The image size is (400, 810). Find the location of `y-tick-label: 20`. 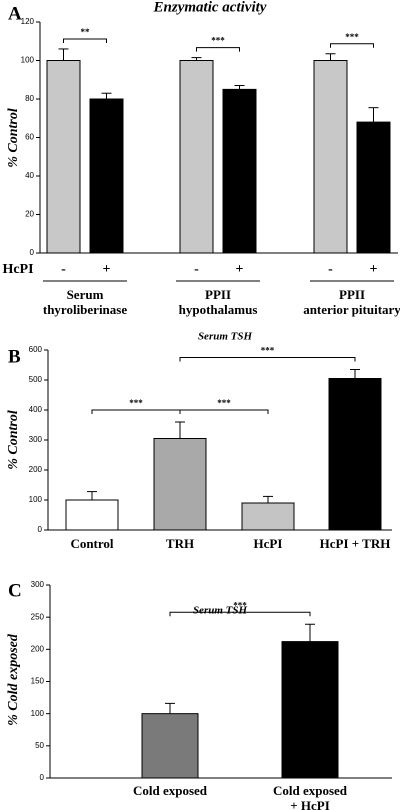

y-tick-label: 20 is located at coordinates (29, 214).